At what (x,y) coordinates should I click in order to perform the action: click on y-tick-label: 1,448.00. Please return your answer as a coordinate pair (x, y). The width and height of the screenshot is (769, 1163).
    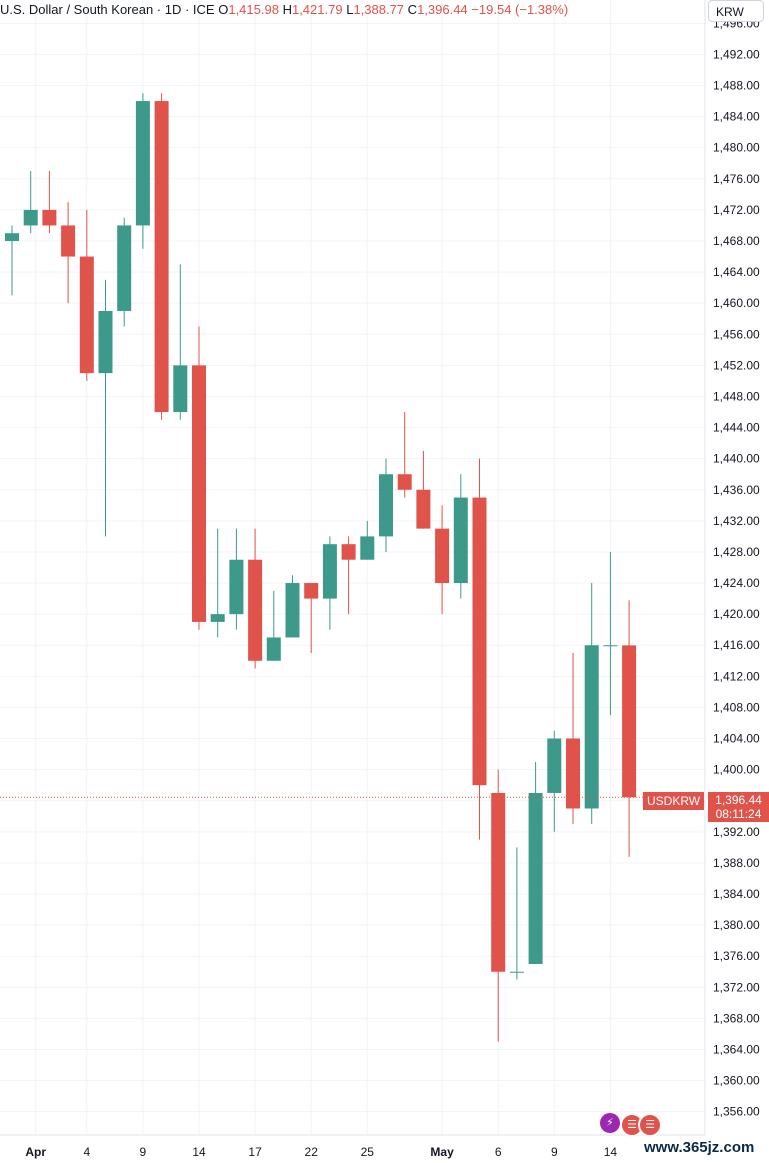
    Looking at the image, I should click on (736, 396).